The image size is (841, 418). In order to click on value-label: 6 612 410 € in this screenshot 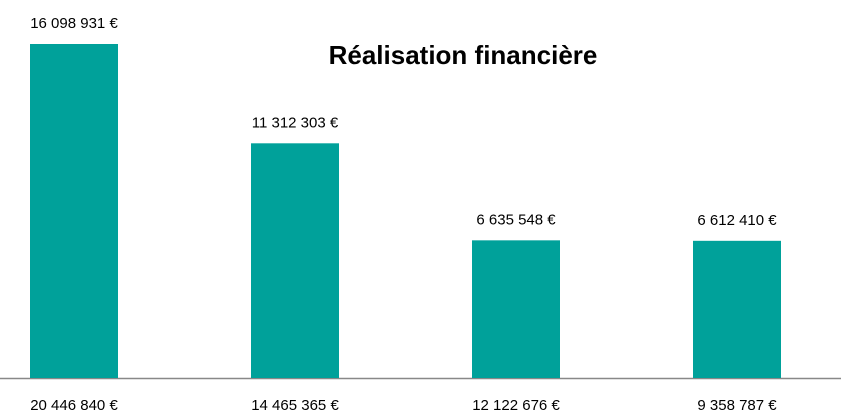, I will do `click(737, 220)`.